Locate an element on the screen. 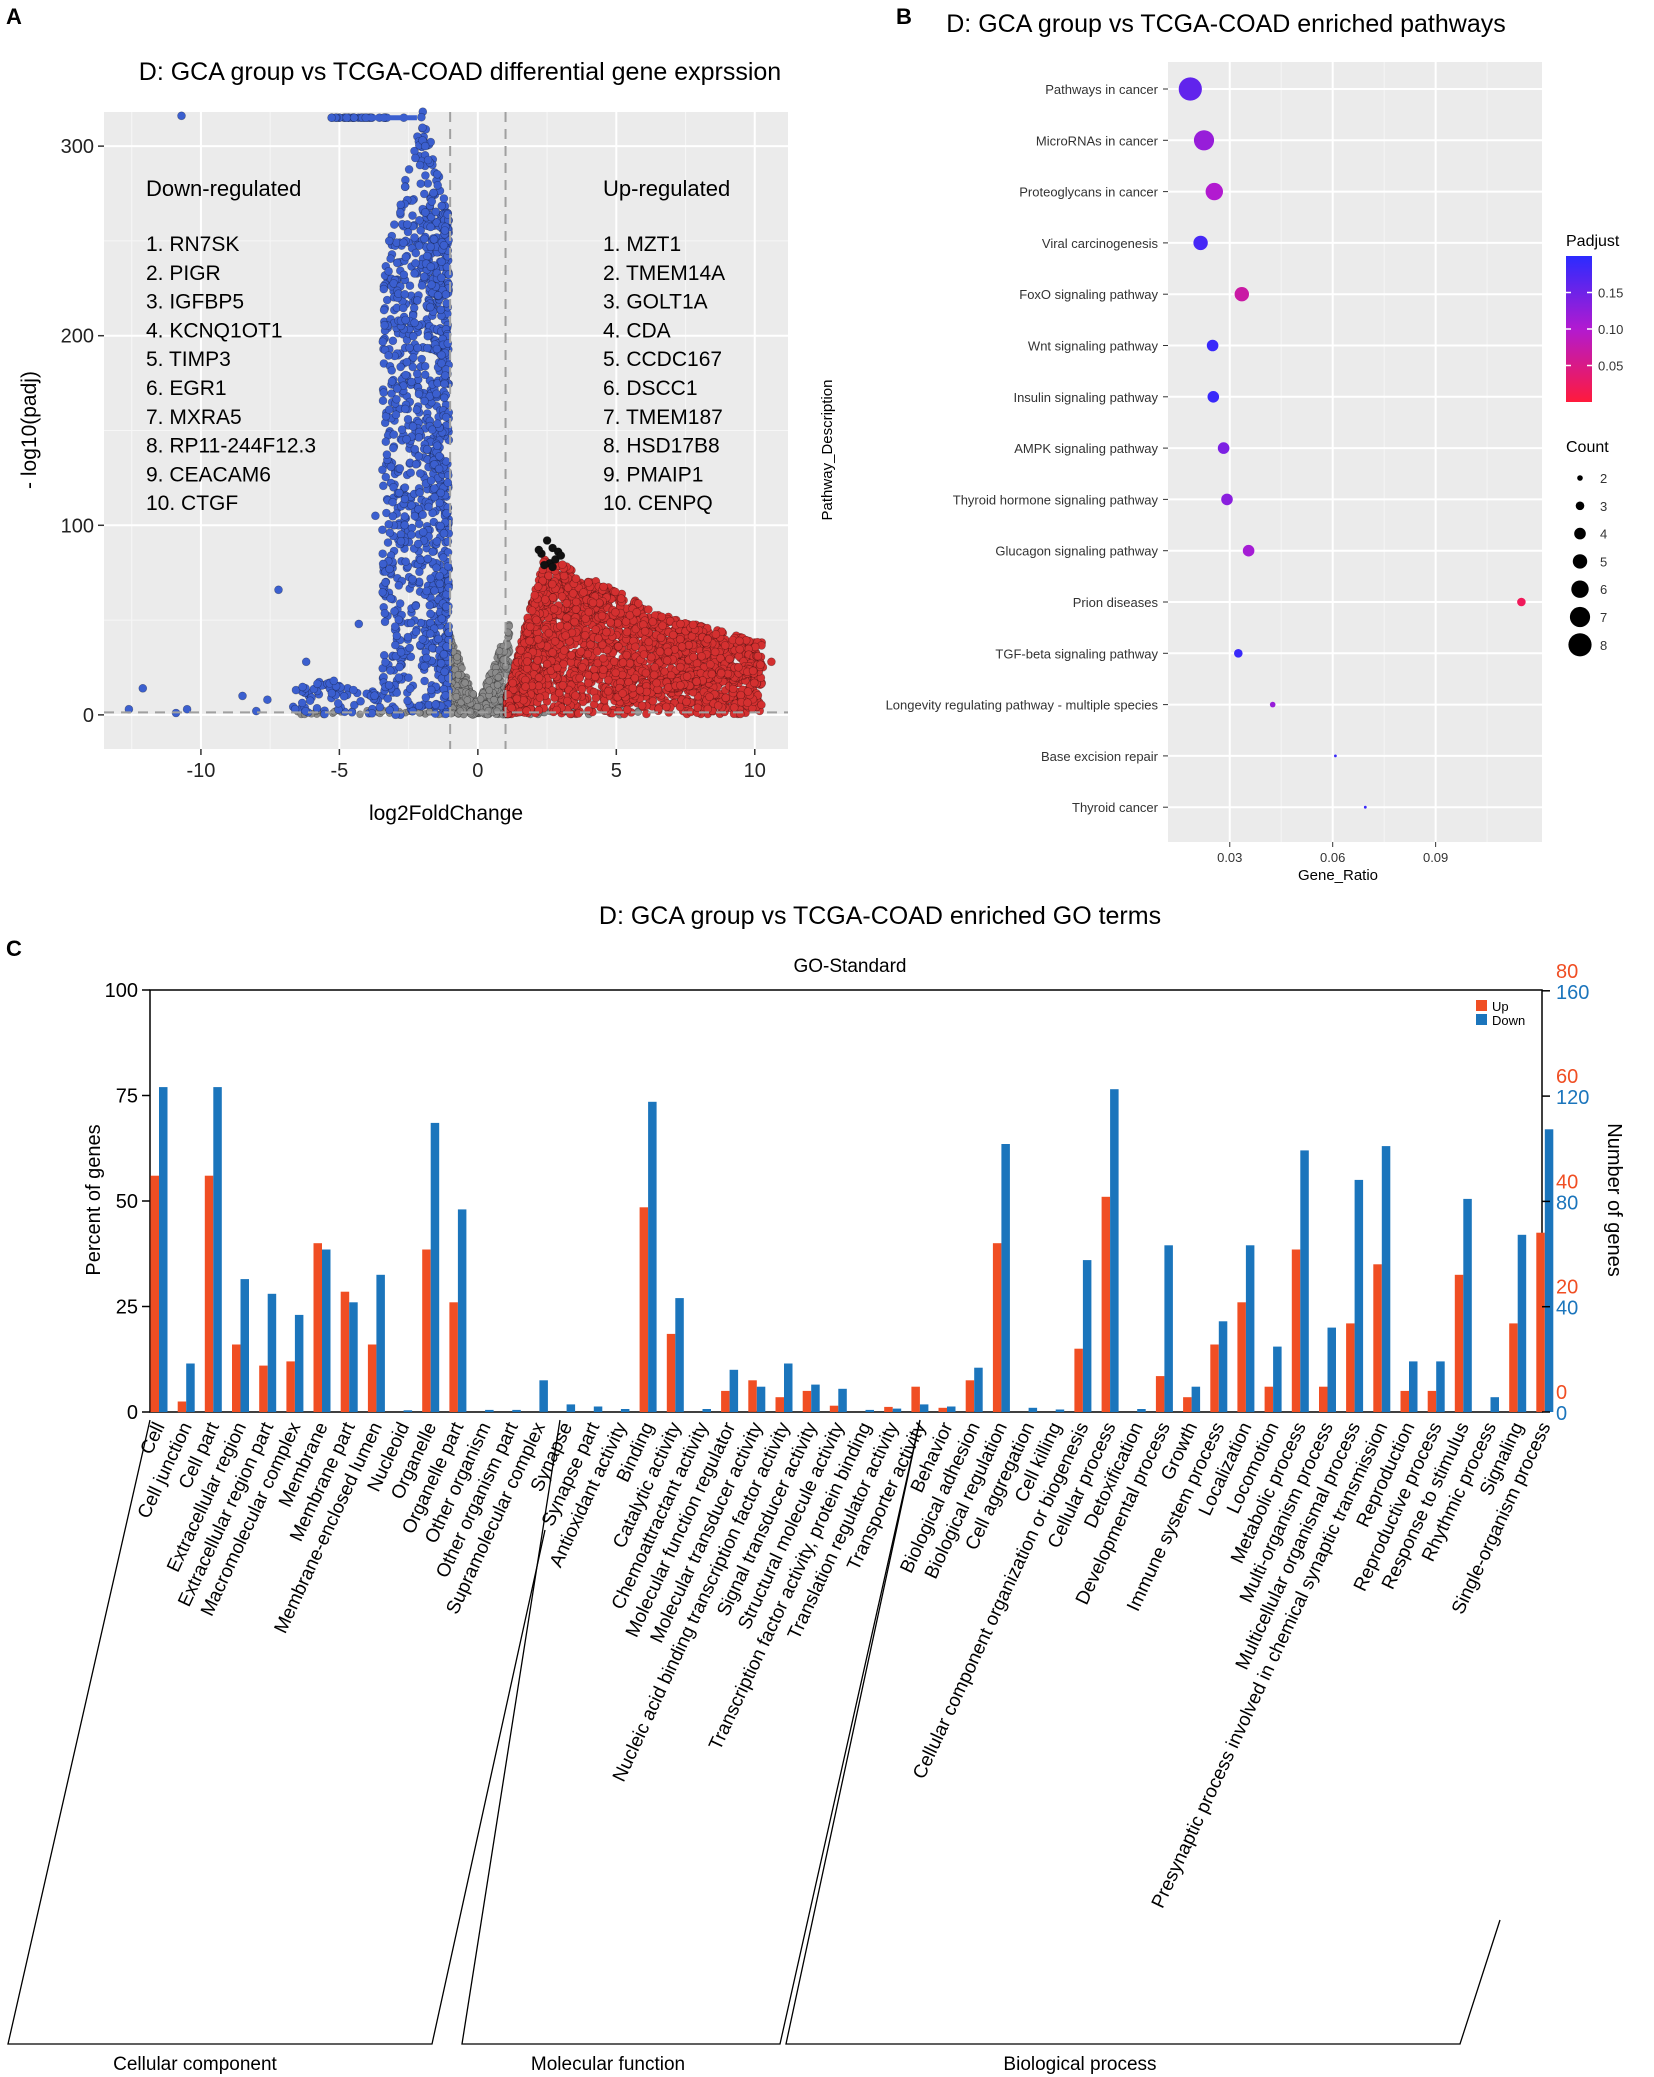 The width and height of the screenshot is (1654, 2077). panel-a-y-tick-label: 300 is located at coordinates (77, 147).